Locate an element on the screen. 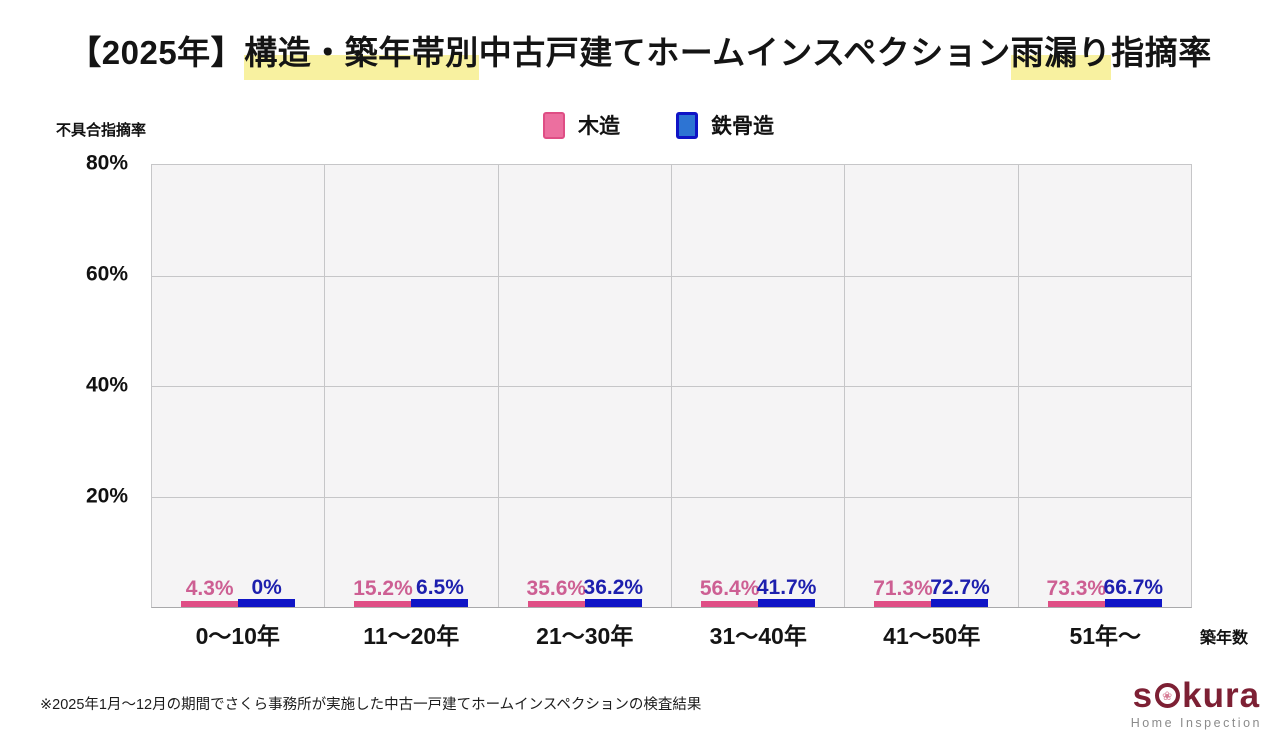 This screenshot has width=1280, height=736. bar-pair: 56.4% 41.7% is located at coordinates (758, 591).